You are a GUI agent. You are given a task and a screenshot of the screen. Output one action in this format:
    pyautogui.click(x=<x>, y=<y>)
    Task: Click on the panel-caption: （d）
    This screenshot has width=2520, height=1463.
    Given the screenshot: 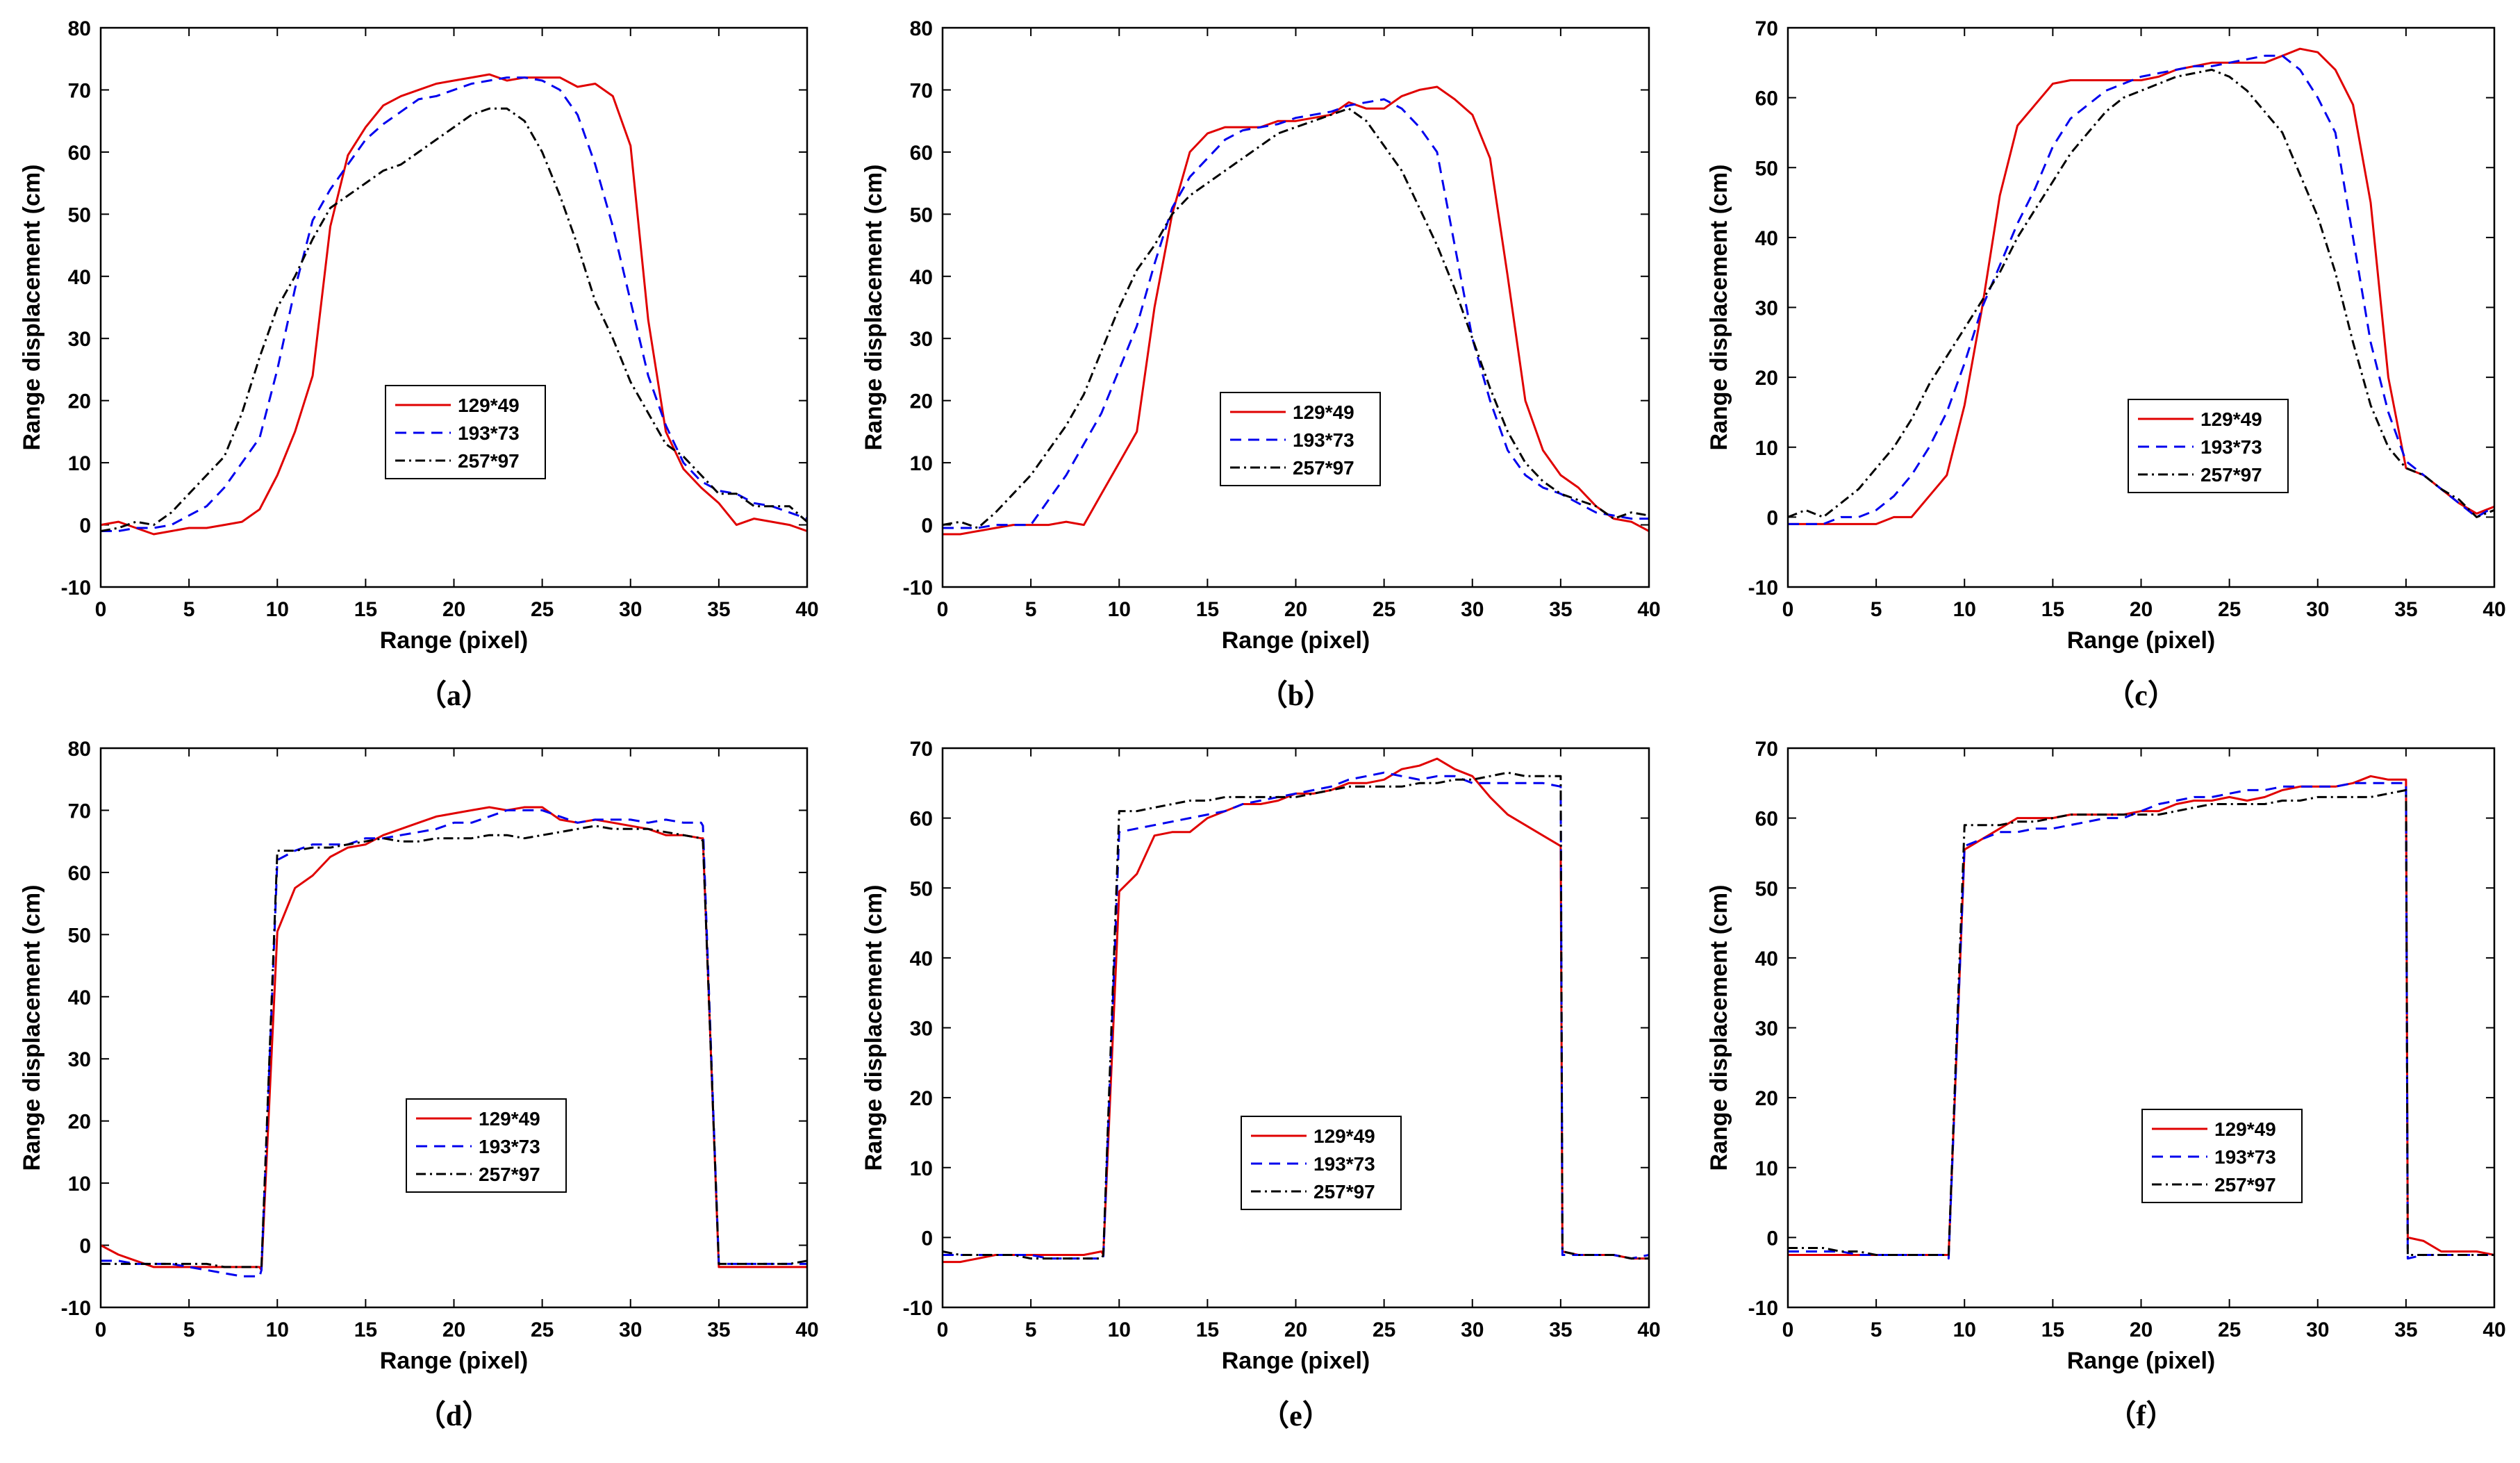 What is the action you would take?
    pyautogui.click(x=454, y=1416)
    